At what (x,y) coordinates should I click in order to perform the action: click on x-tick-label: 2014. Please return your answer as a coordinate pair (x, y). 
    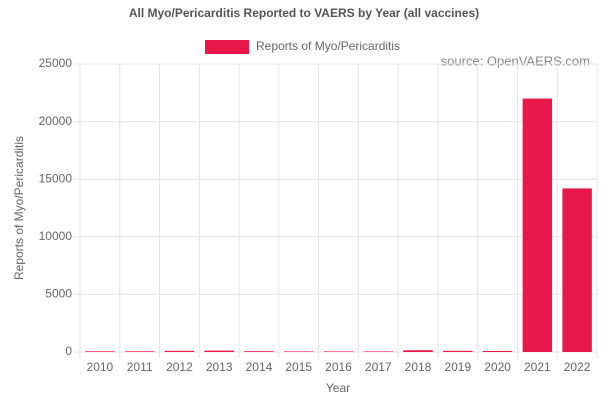
    Looking at the image, I should click on (259, 367).